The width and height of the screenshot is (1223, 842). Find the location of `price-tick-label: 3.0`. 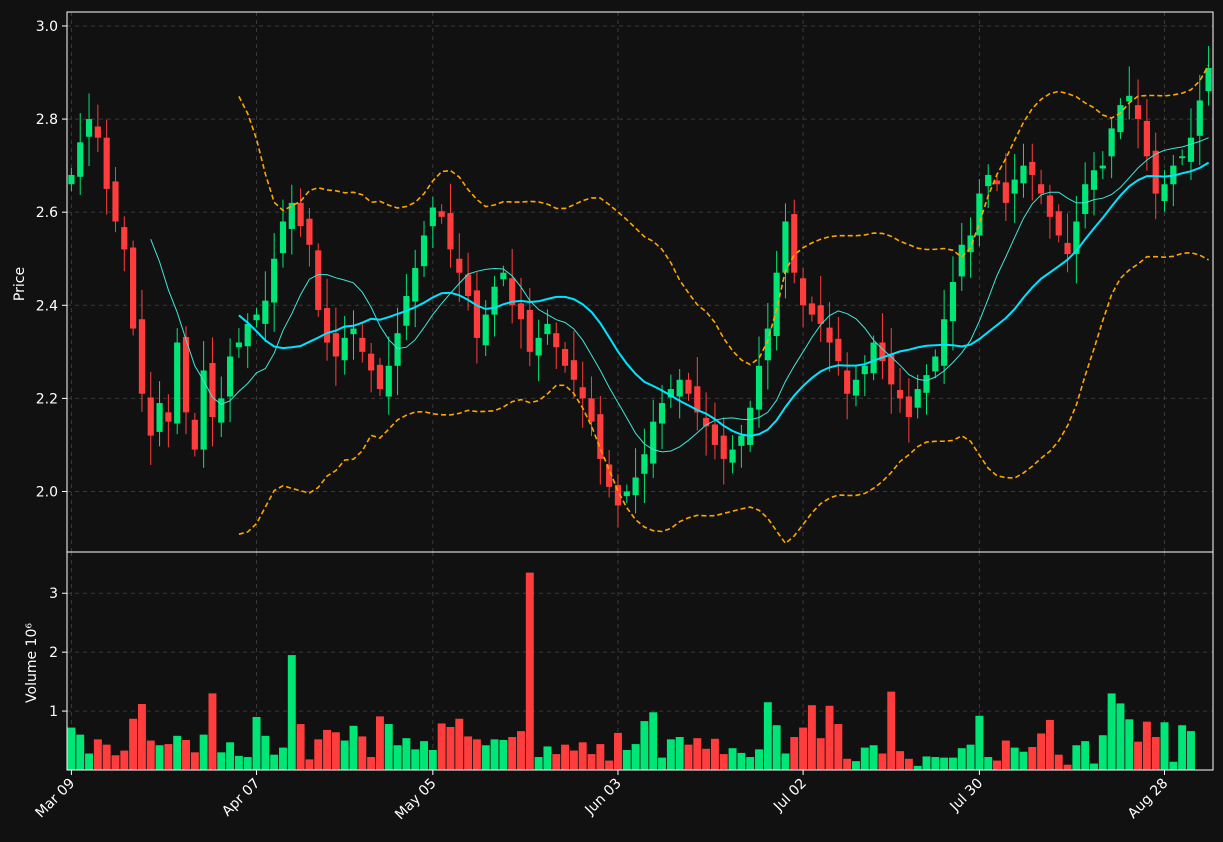

price-tick-label: 3.0 is located at coordinates (47, 27).